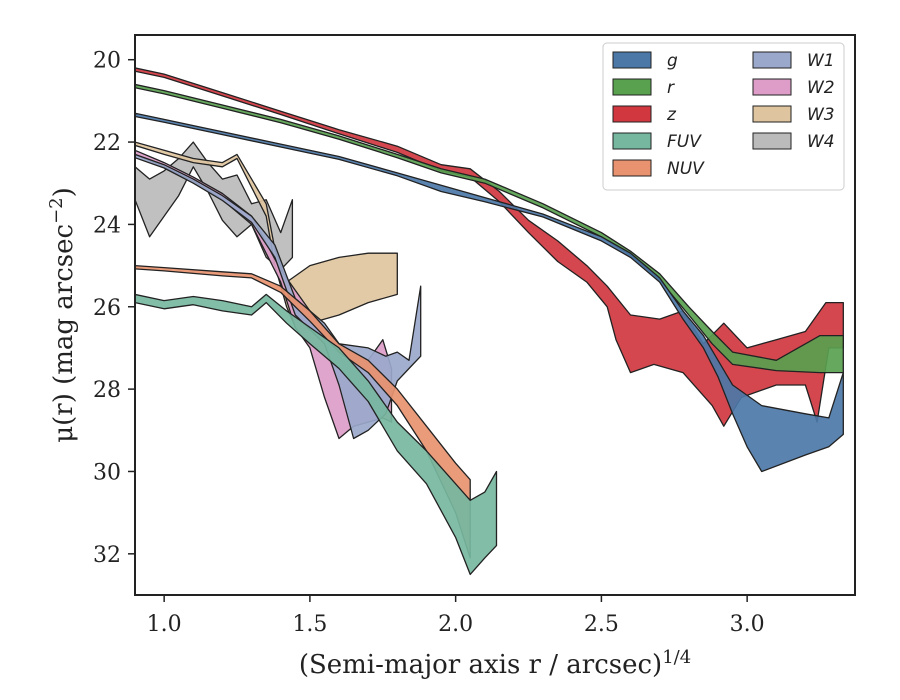 The height and width of the screenshot is (700, 900). I want to click on x-tick-label: 2.5, so click(601, 624).